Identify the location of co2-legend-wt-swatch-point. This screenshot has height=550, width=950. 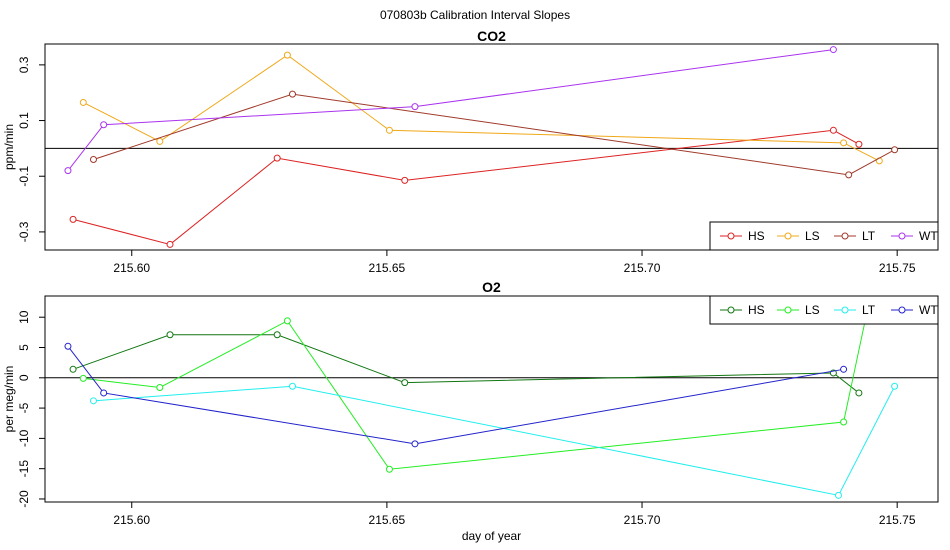
(902, 236).